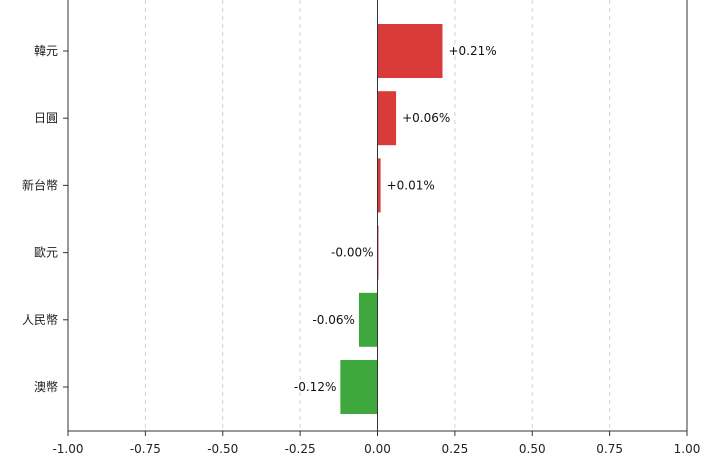  What do you see at coordinates (46, 387) in the screenshot?
I see `category-label: 澳幣` at bounding box center [46, 387].